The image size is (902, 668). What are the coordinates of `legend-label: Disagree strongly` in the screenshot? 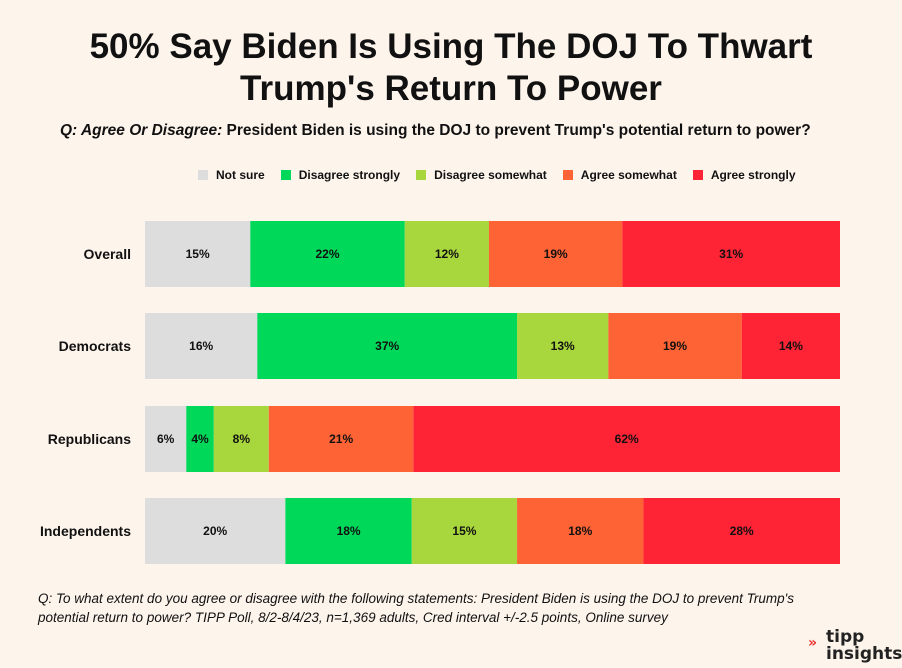 It's located at (349, 175).